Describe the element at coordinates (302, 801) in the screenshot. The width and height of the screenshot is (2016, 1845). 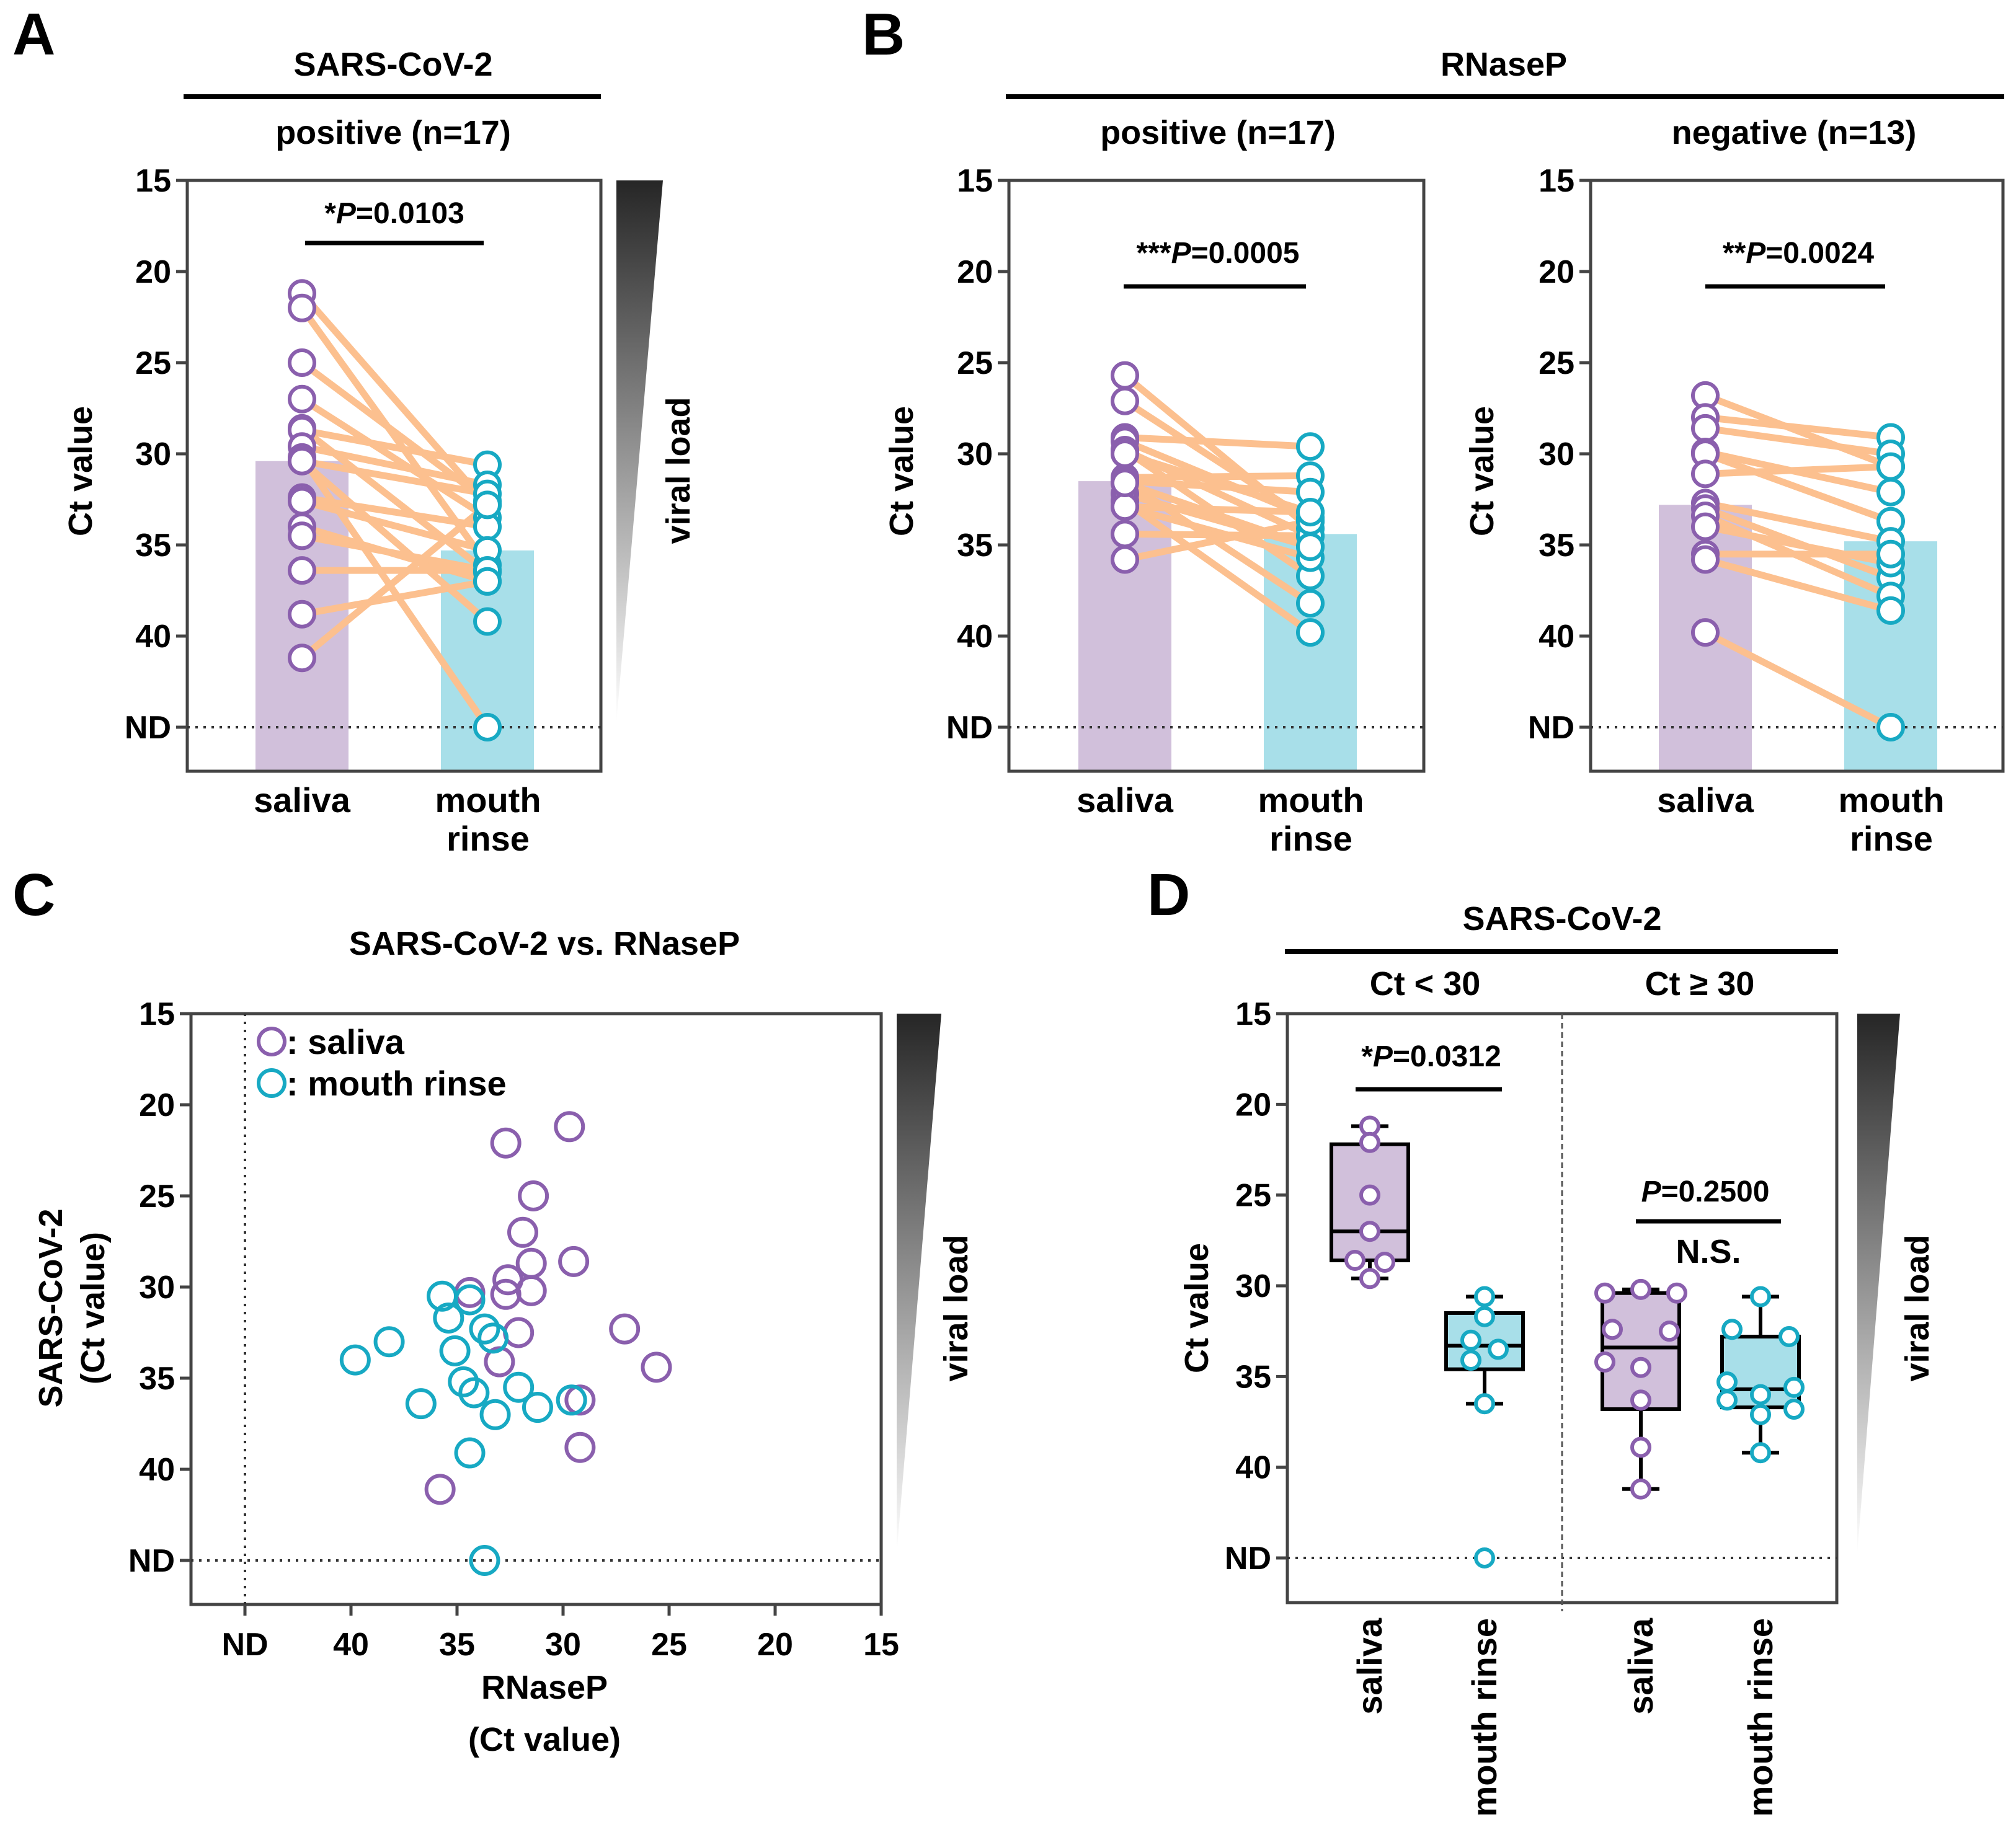
I see `panel-a-cat-saliva: saliva` at that location.